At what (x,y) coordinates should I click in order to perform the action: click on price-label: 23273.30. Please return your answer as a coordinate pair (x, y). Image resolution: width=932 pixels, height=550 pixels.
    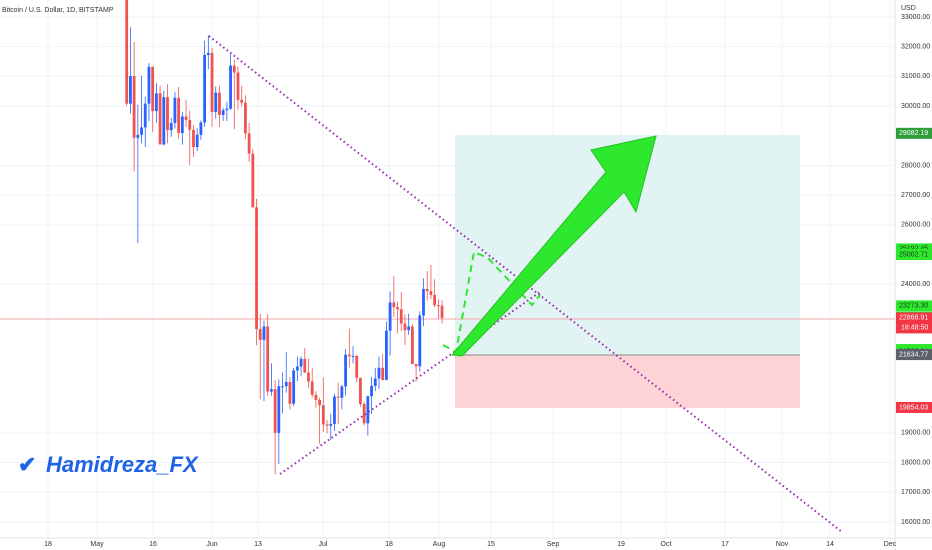
    Looking at the image, I should click on (913, 306).